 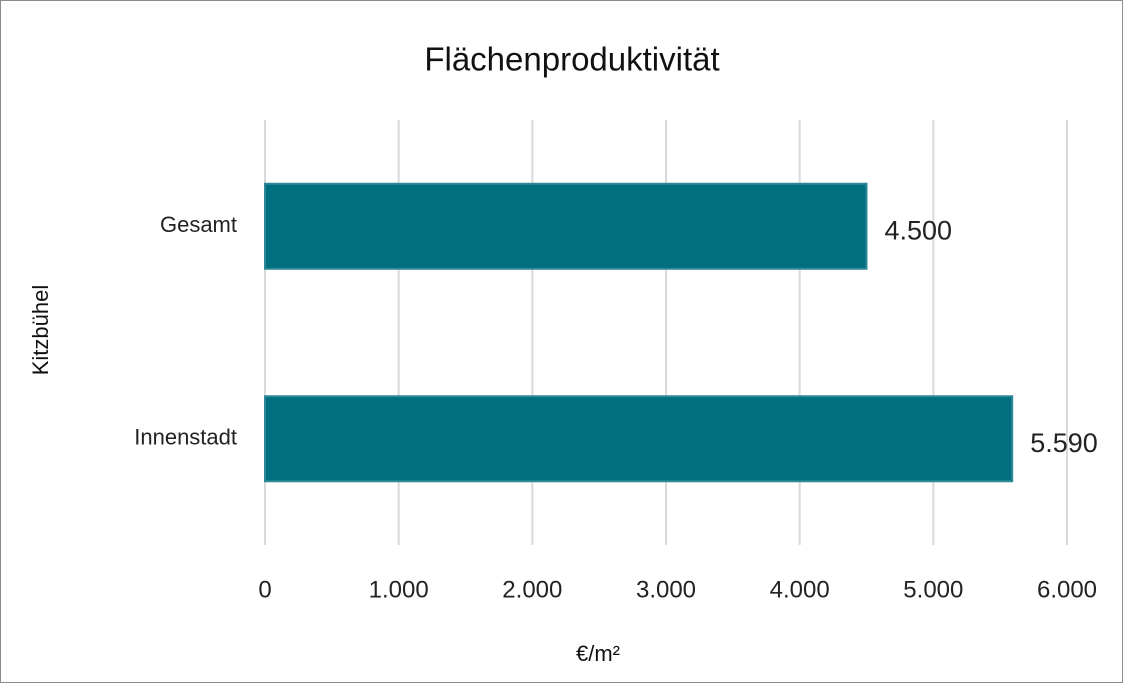 I want to click on x-tick-label: 0, so click(x=264, y=589).